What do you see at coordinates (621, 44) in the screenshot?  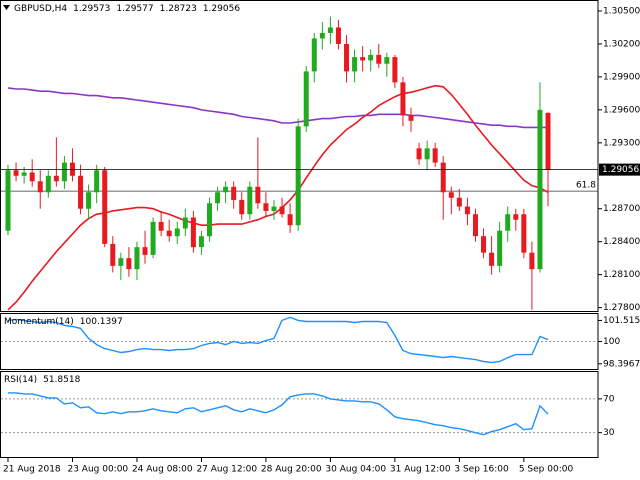 I see `y-tick-label: 1.30200` at bounding box center [621, 44].